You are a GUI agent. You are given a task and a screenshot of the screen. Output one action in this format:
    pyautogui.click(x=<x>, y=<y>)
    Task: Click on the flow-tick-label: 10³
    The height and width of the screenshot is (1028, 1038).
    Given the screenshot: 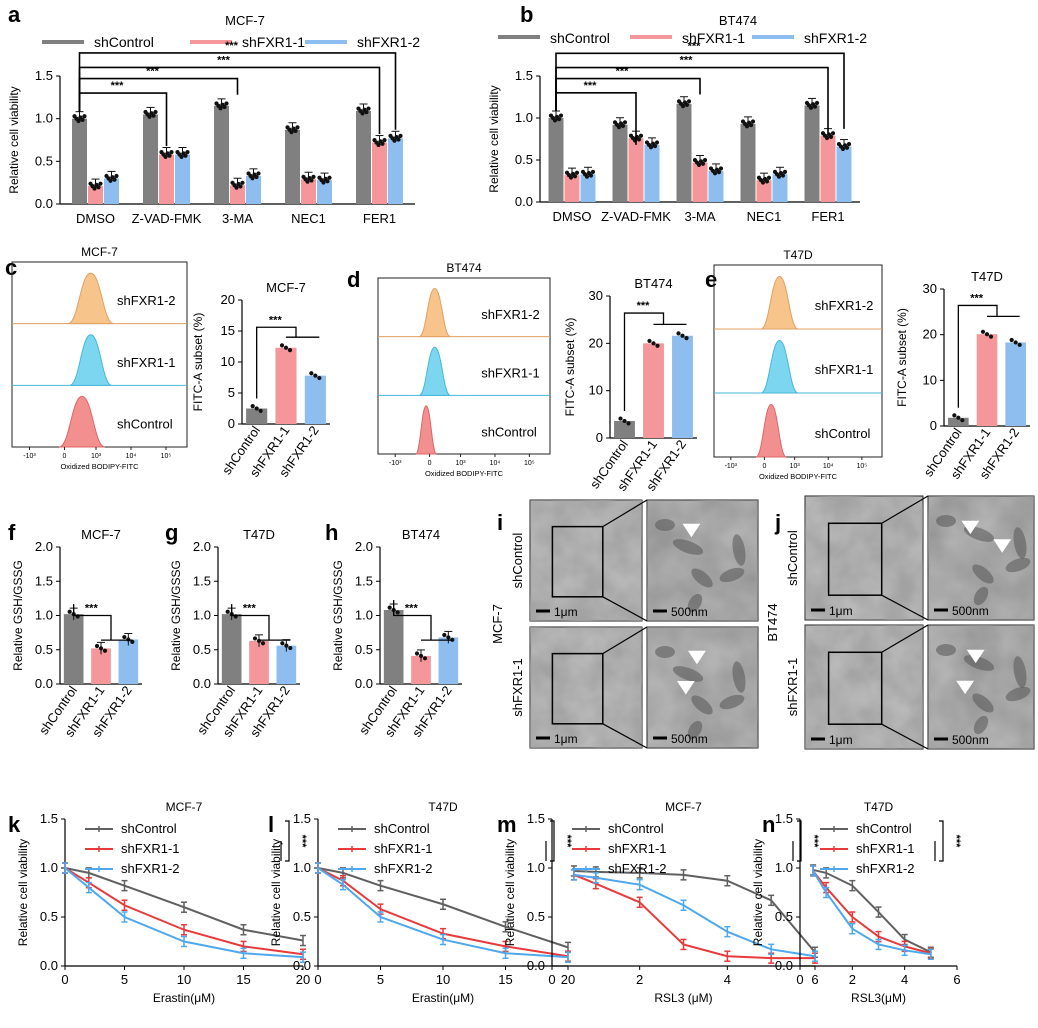 What is the action you would take?
    pyautogui.click(x=460, y=463)
    